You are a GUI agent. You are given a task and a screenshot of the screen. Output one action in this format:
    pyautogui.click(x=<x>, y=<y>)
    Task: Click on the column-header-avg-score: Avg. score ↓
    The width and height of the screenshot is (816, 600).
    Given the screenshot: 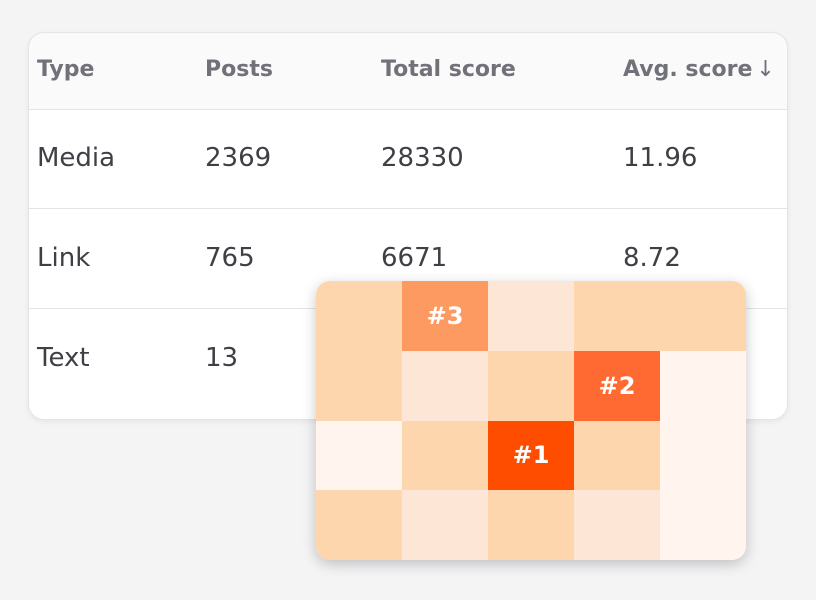 What is the action you would take?
    pyautogui.click(x=699, y=69)
    